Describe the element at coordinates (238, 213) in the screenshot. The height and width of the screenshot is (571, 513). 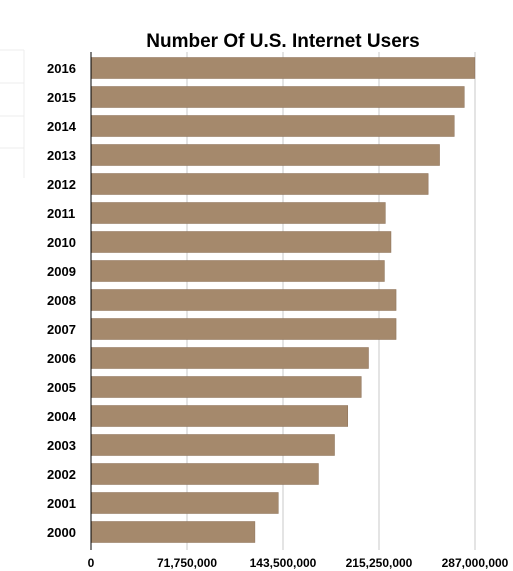
I see `bar-2011` at that location.